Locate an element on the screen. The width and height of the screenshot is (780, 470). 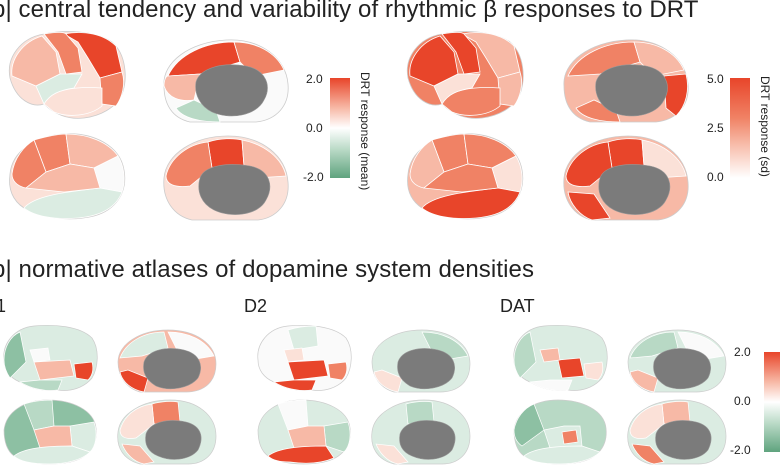
brain-d1-lateral-right is located at coordinates (50, 431).